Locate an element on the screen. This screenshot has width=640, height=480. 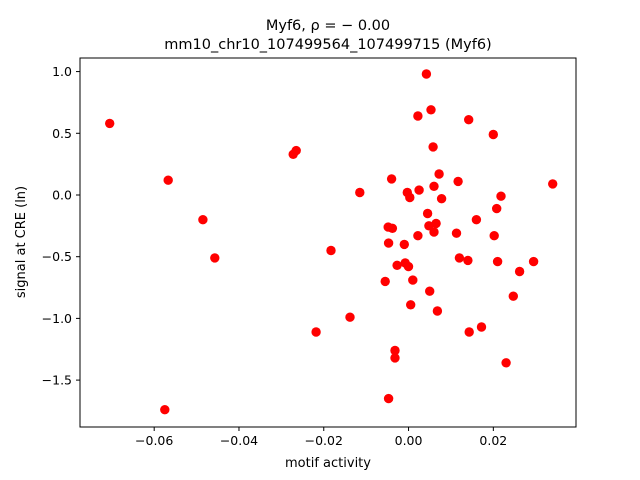
x-tick-label: 0.00 is located at coordinates (409, 440).